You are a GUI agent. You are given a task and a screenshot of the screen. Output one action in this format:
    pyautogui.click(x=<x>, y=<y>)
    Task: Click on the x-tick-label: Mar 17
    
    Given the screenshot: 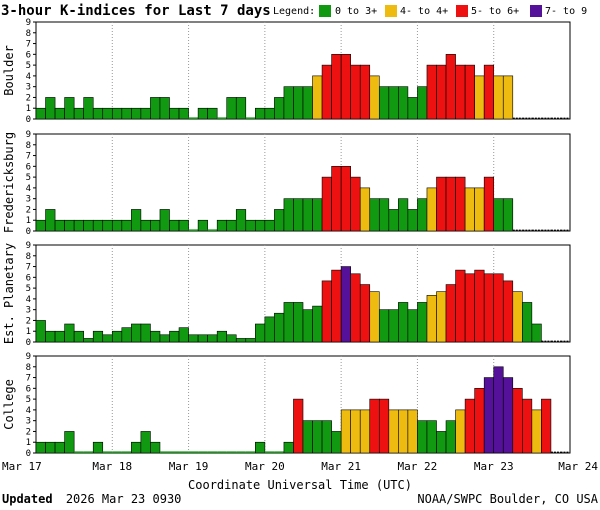 What is the action you would take?
    pyautogui.click(x=22, y=466)
    